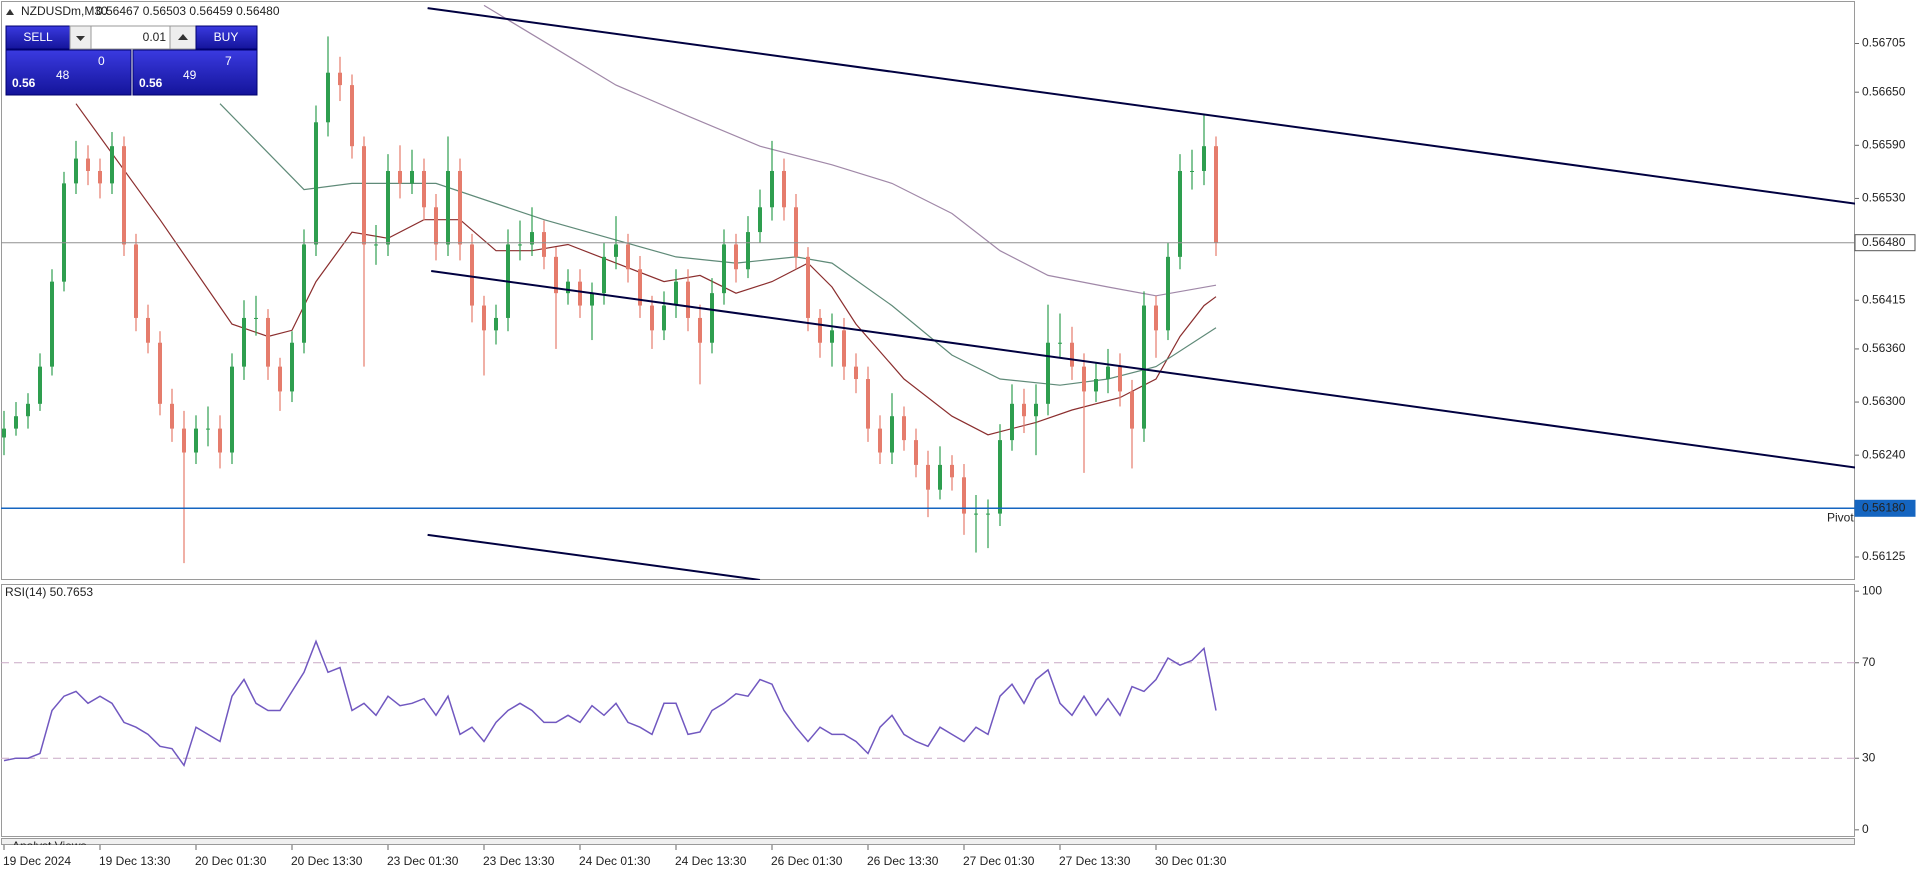 This screenshot has height=874, width=1916. Describe the element at coordinates (228, 61) in the screenshot. I see `buy-price-sup: 7` at that location.